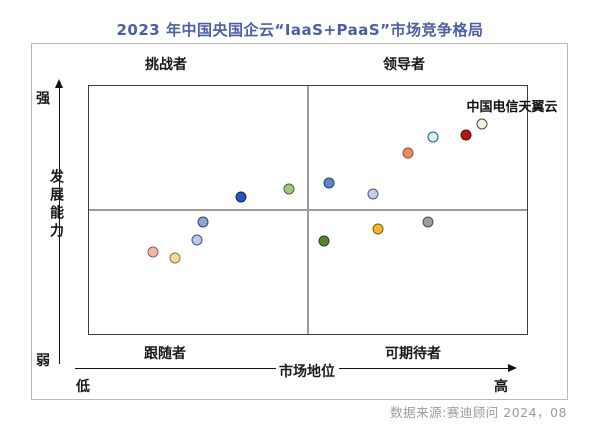  What do you see at coordinates (83, 387) in the screenshot?
I see `x-axis-low-label: 低` at bounding box center [83, 387].